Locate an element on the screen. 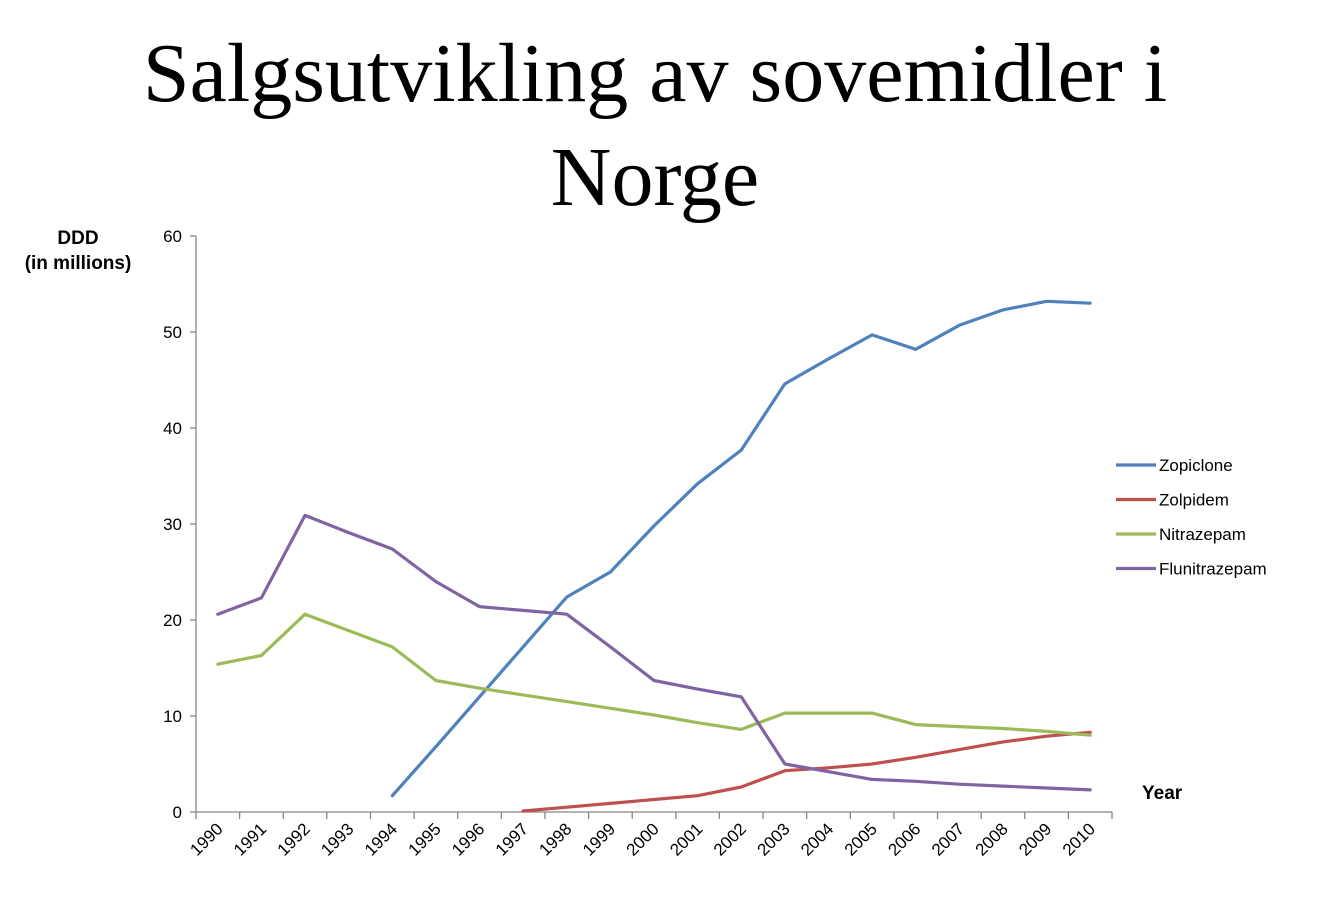 This screenshot has height=918, width=1334. series-line-zolpidem is located at coordinates (806, 771).